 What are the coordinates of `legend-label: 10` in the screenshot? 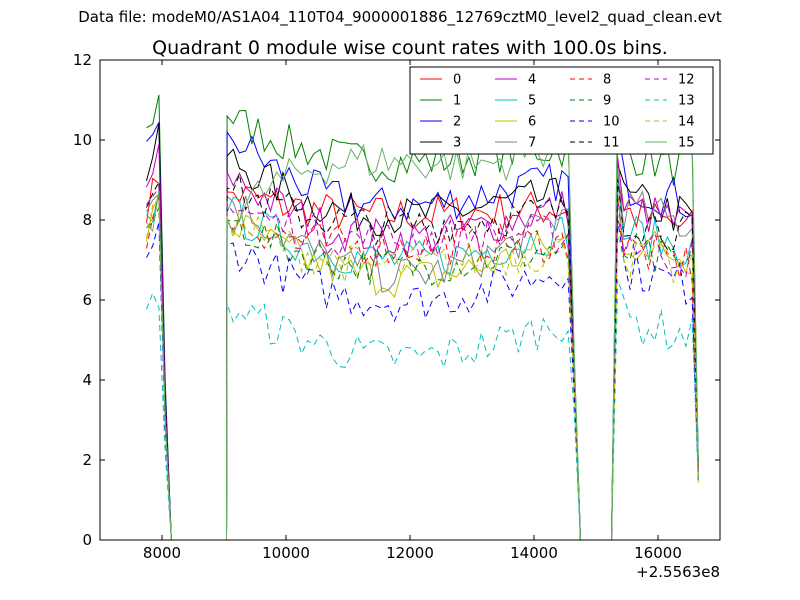 It's located at (611, 122).